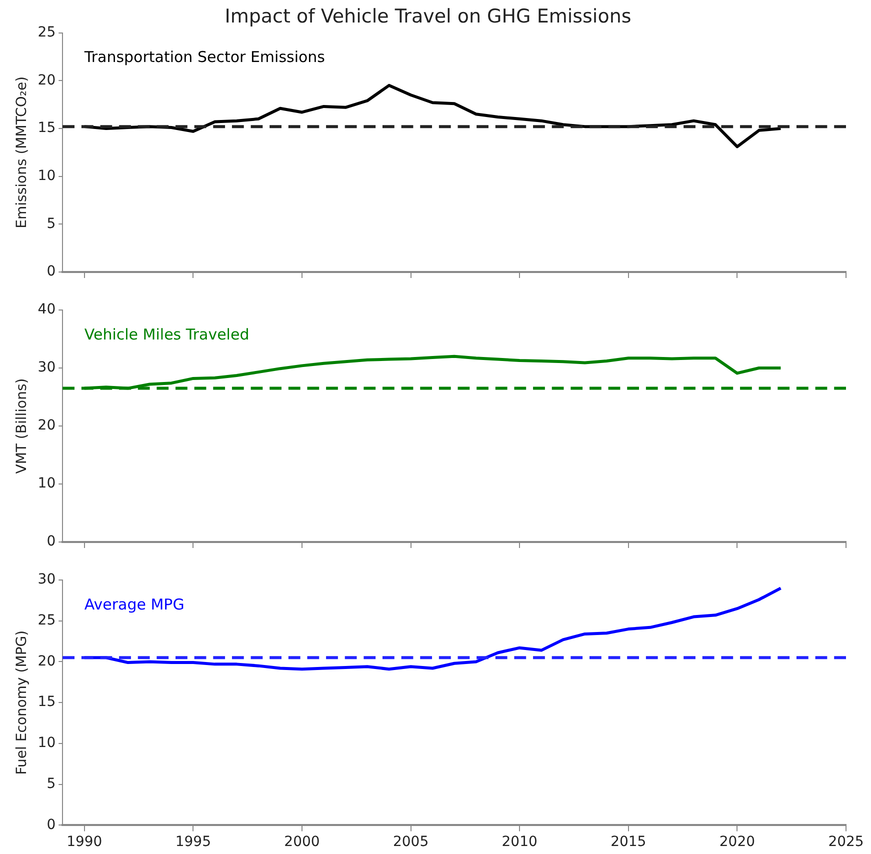 This screenshot has width=871, height=854. I want to click on x-tick-label: 1990, so click(84, 842).